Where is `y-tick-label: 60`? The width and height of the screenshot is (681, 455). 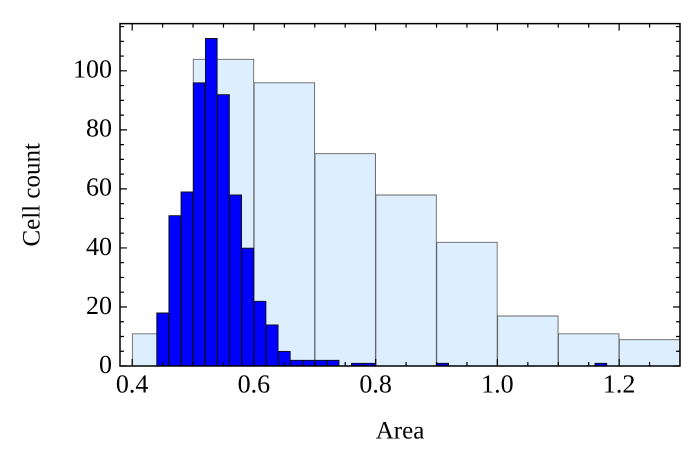 y-tick-label: 60 is located at coordinates (99, 187).